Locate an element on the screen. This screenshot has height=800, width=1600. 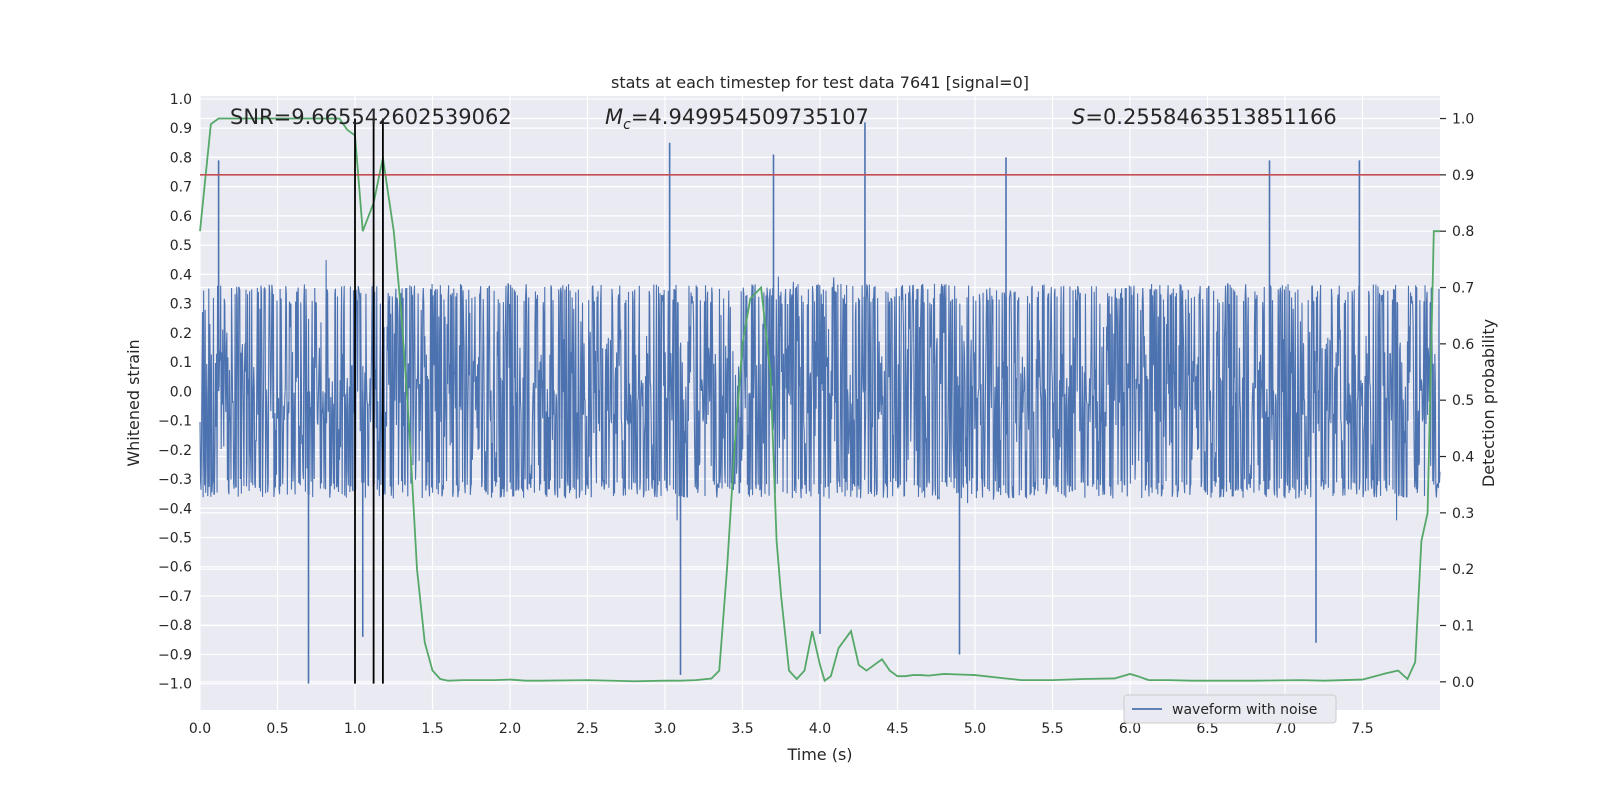
x-tick-label-2: 1.0 is located at coordinates (355, 729).